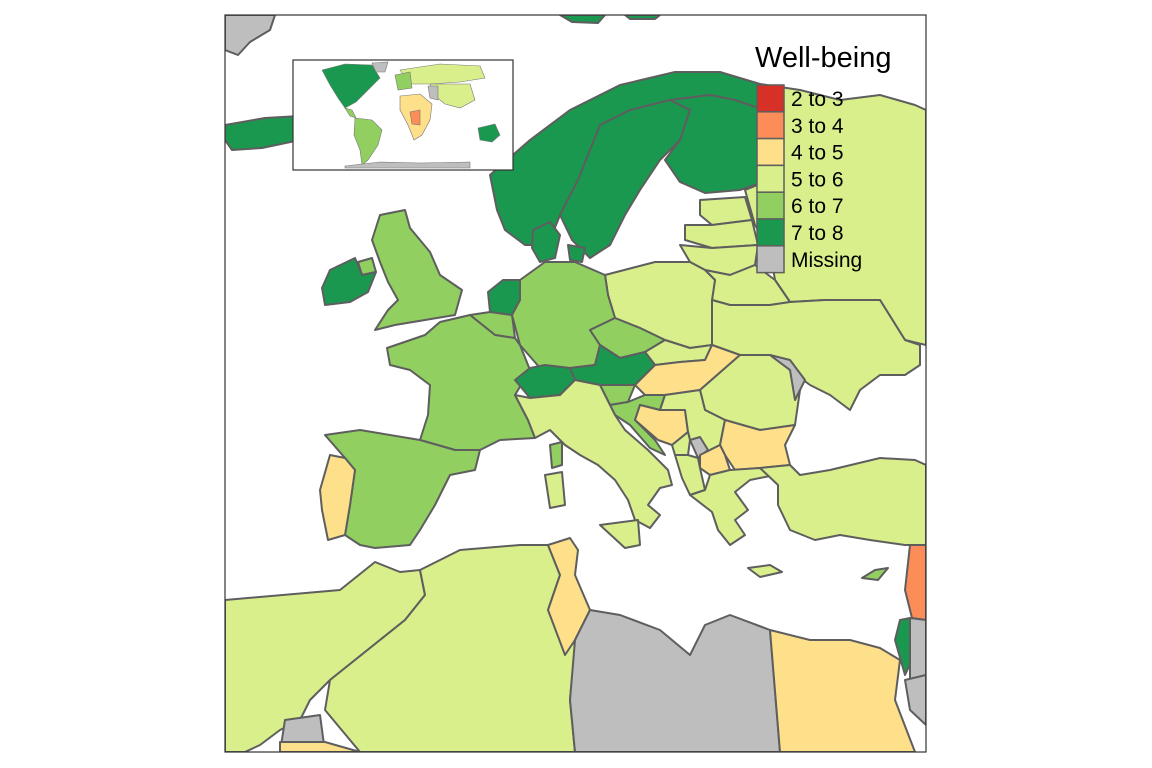  Describe the element at coordinates (582, 19) in the screenshot. I see `country-greenland-north` at that location.